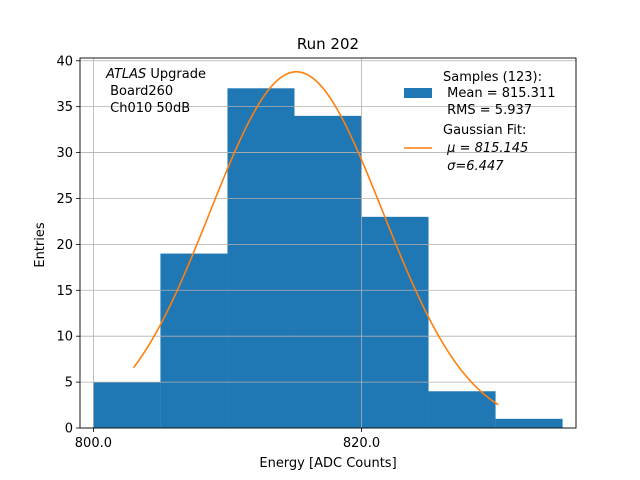 Image resolution: width=640 pixels, height=480 pixels. Describe the element at coordinates (176, 74) in the screenshot. I see `experiment-suffix: Upgrade` at that location.